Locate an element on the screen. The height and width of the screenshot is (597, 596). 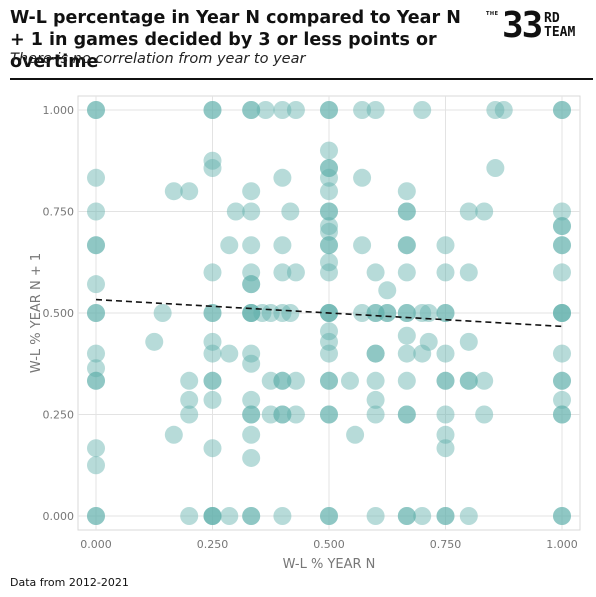
y-tick-label: 0.250 is located at coordinates (59, 415).